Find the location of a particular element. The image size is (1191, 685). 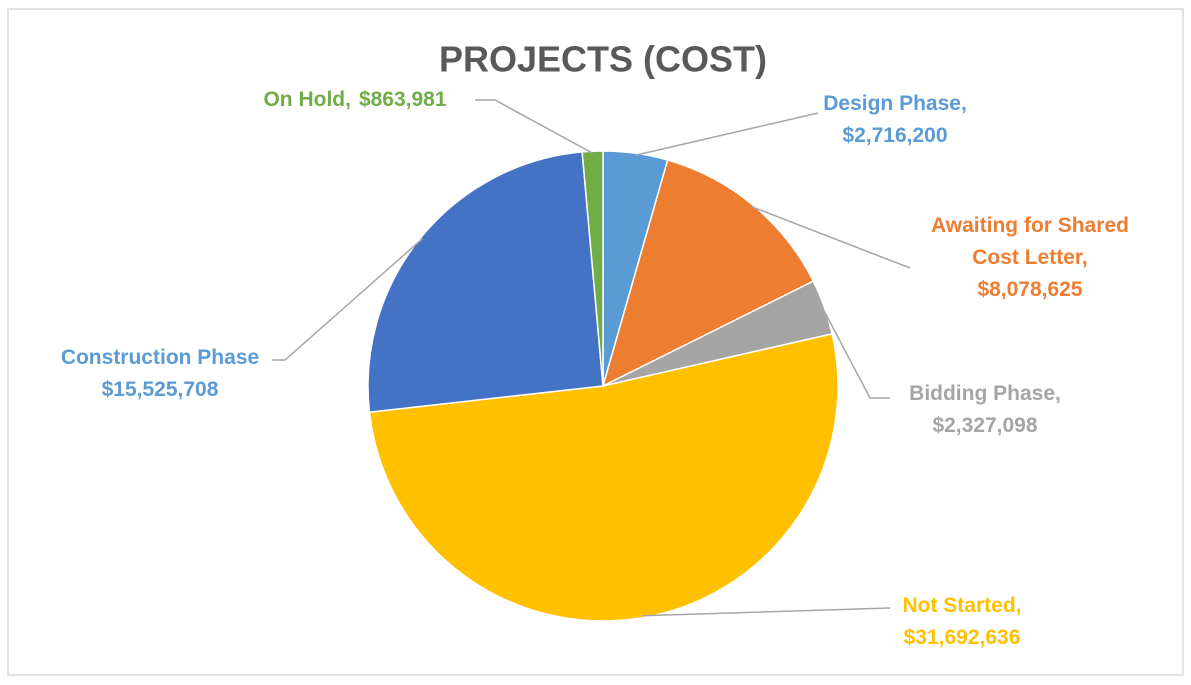

label-name: Design Phase, is located at coordinates (895, 103).